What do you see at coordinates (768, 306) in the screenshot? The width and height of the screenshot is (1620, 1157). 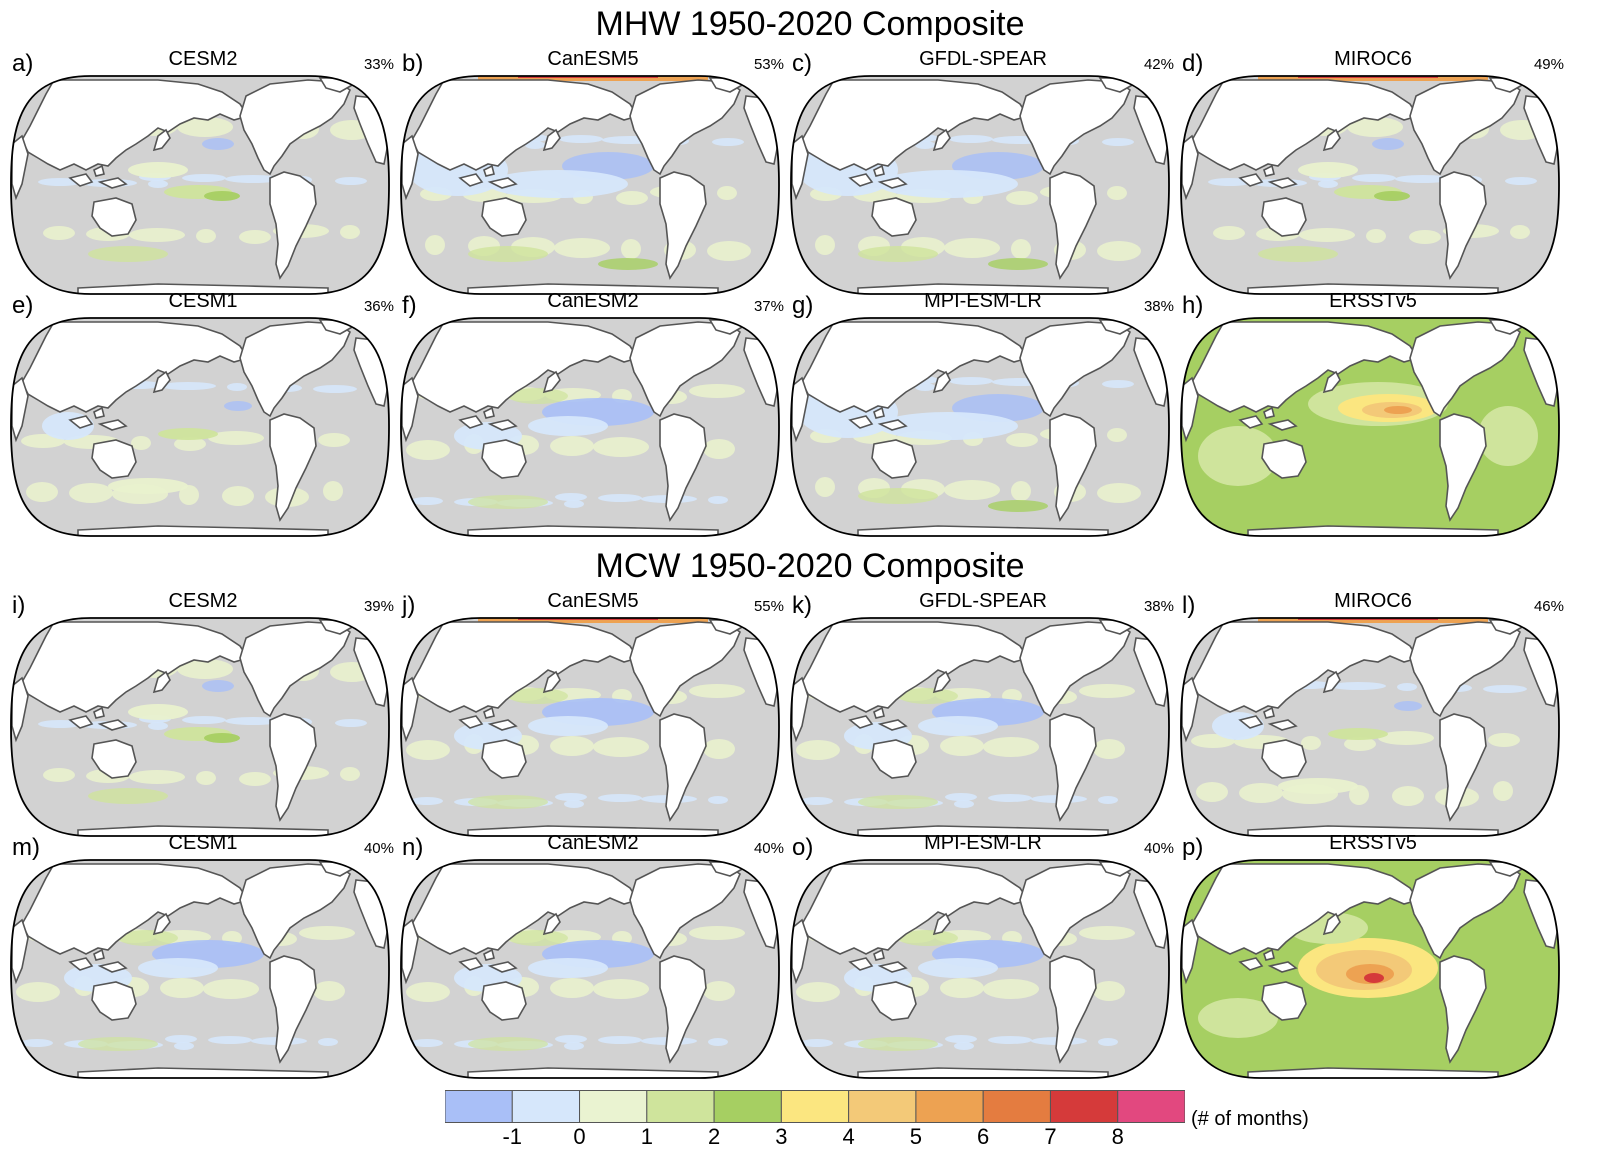 I see `panel-percentage: 37%` at bounding box center [768, 306].